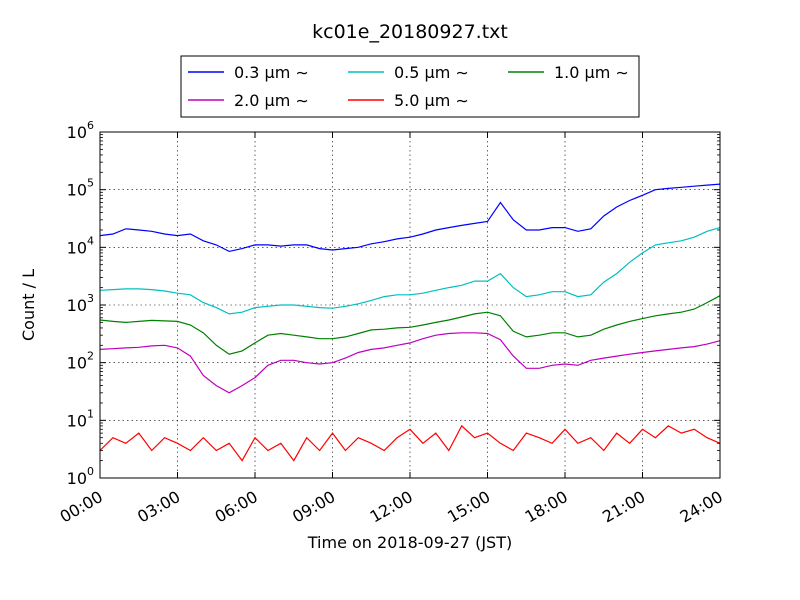  I want to click on y-tick-label: 10², so click(80, 361).